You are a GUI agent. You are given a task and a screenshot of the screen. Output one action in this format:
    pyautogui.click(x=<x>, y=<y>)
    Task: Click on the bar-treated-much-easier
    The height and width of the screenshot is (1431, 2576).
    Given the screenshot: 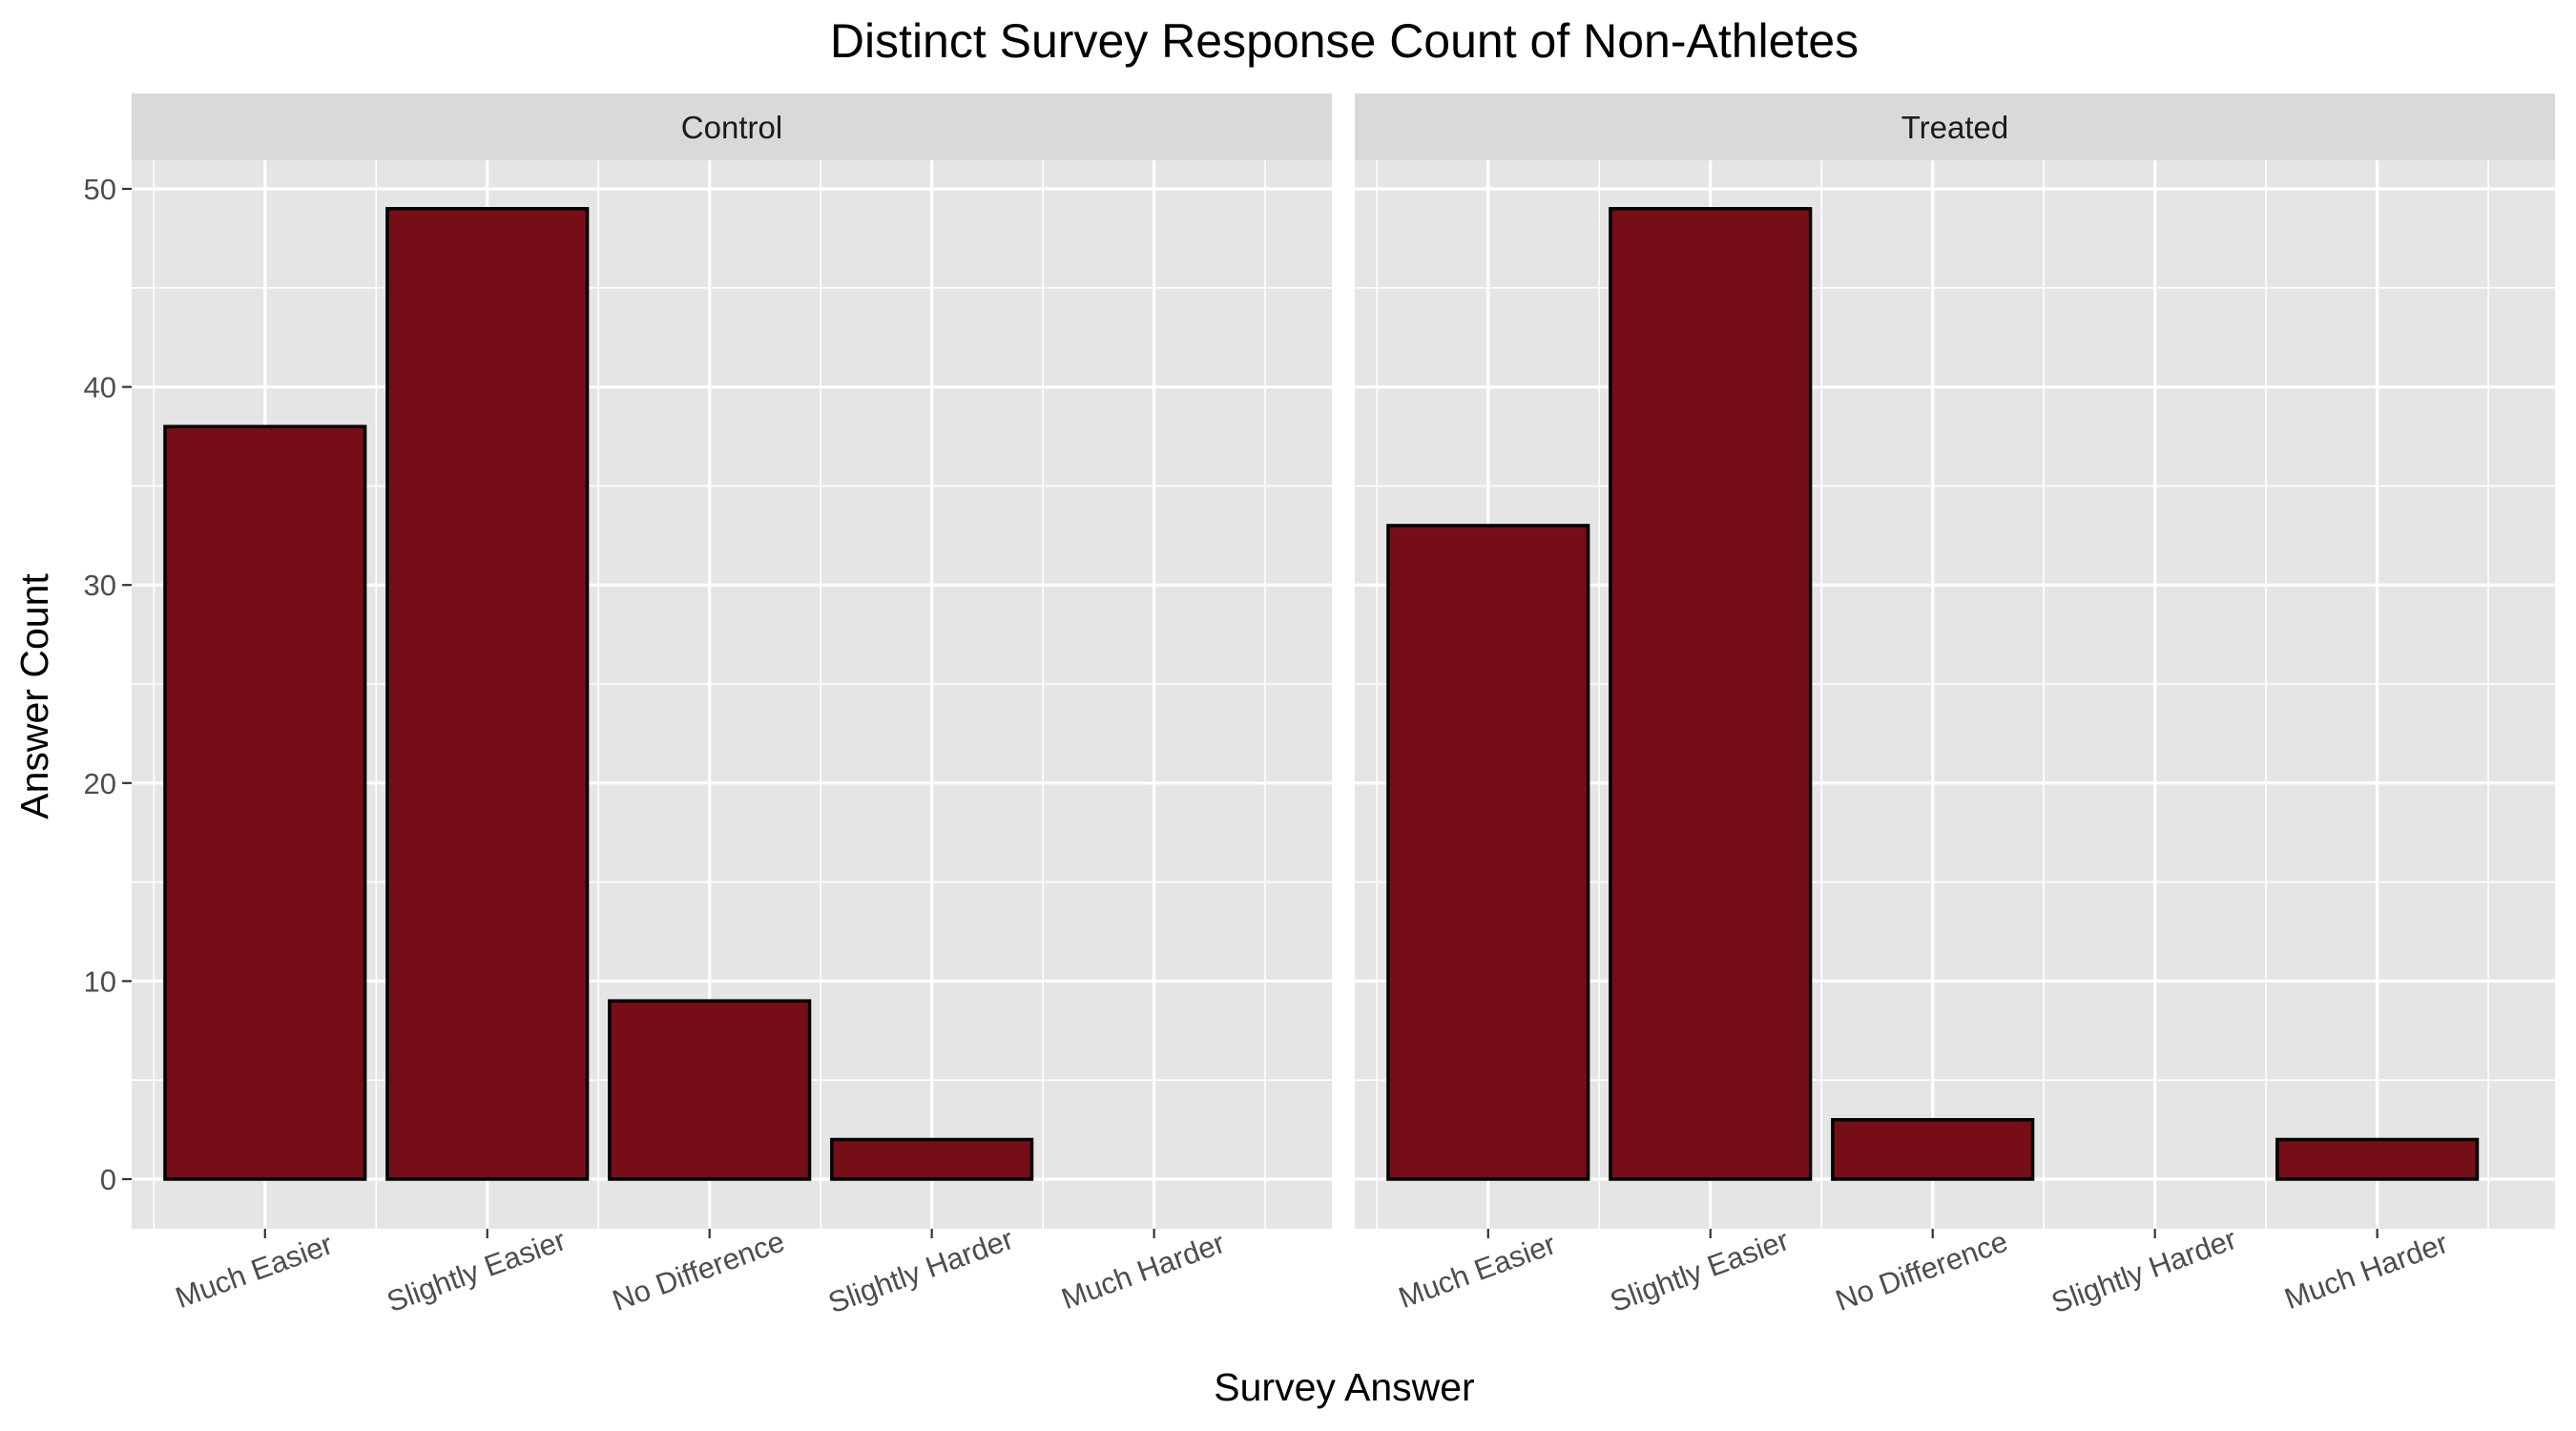 What is the action you would take?
    pyautogui.click(x=1488, y=852)
    